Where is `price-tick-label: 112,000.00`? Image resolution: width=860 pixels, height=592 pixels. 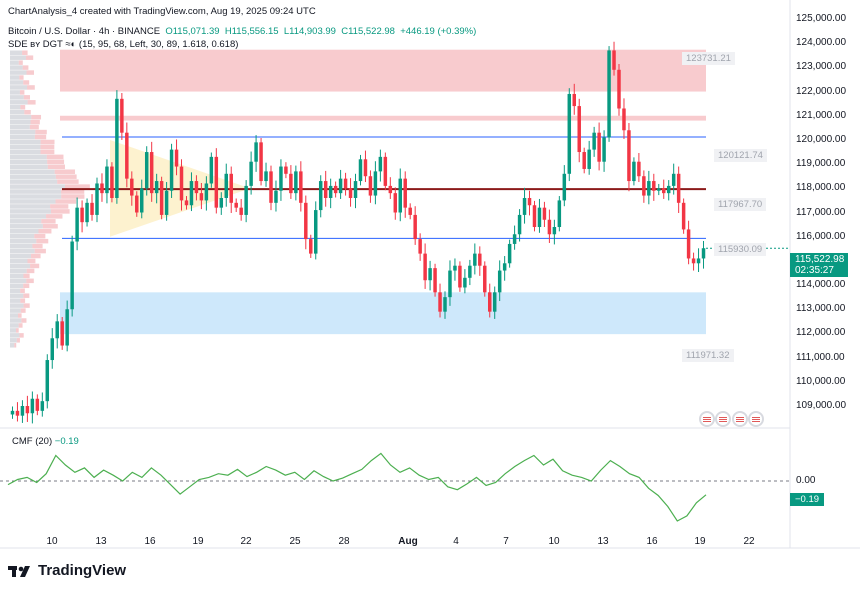 price-tick-label: 112,000.00 is located at coordinates (821, 333).